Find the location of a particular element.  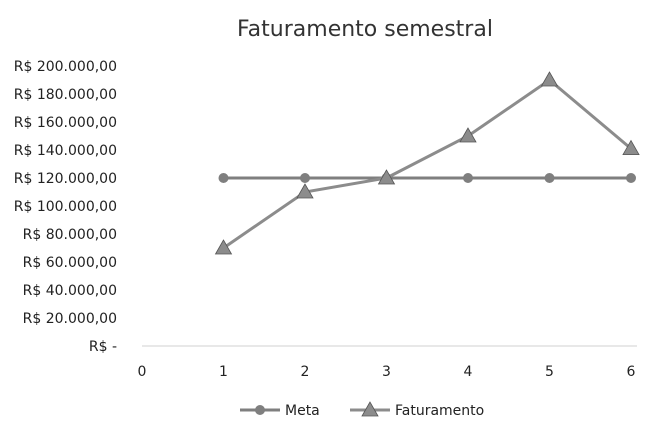

x-tick-label: 0 is located at coordinates (142, 372).